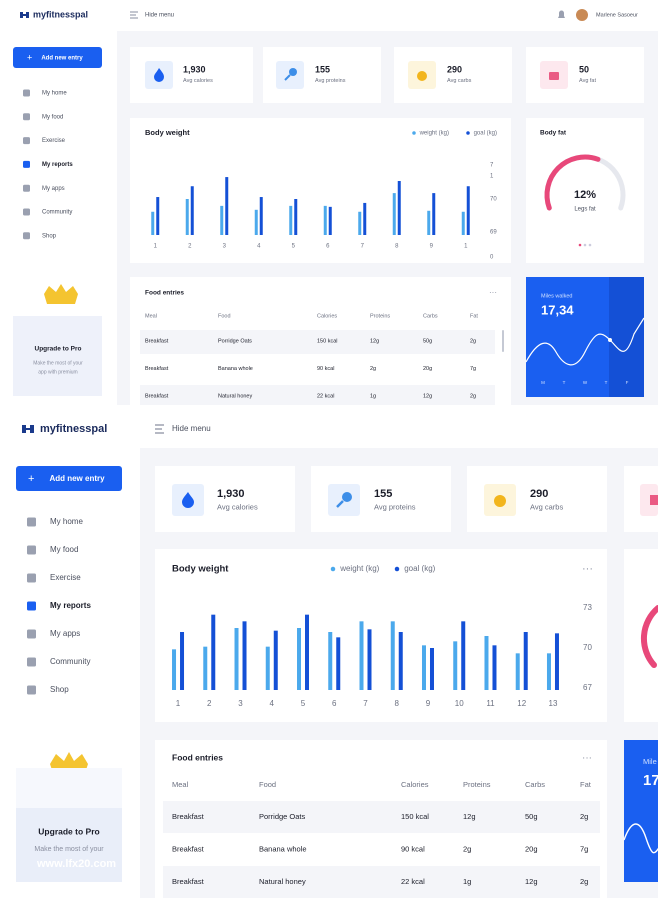 The height and width of the screenshot is (898, 658). Describe the element at coordinates (535, 784) in the screenshot. I see `column-header: Carbs` at that location.